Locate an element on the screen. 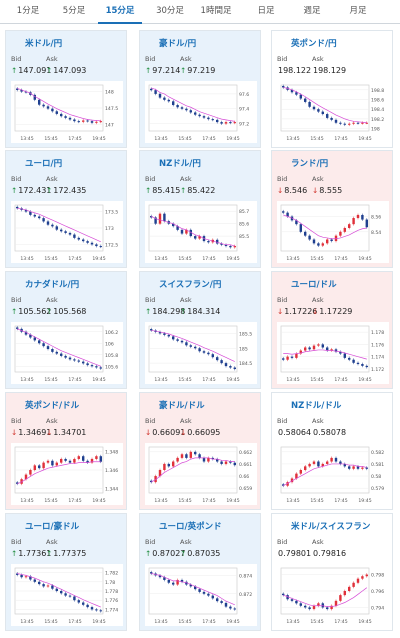  pair-name: 豪ドル/円 is located at coordinates (178, 44).